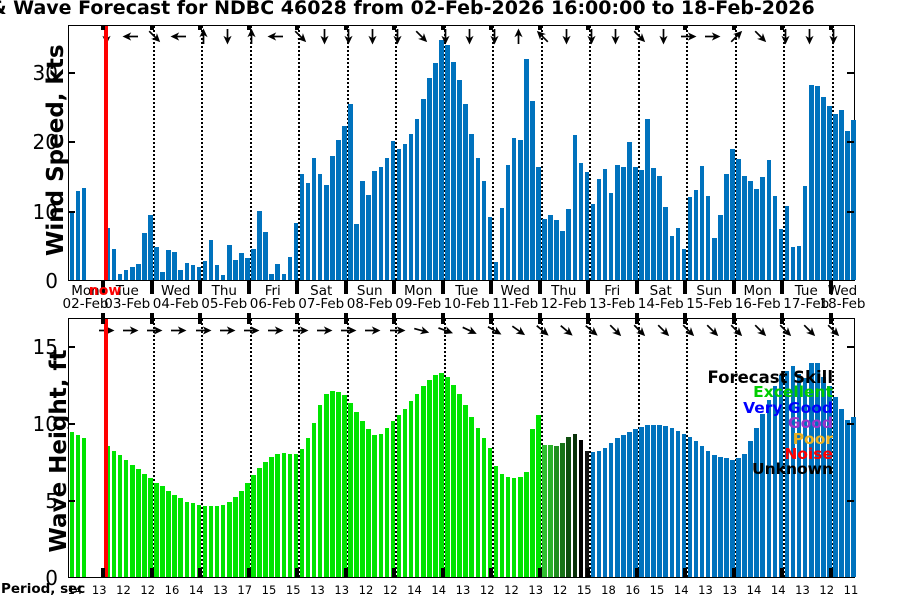 The width and height of the screenshot is (900, 600). Describe the element at coordinates (106, 448) in the screenshot. I see `now-line` at that location.